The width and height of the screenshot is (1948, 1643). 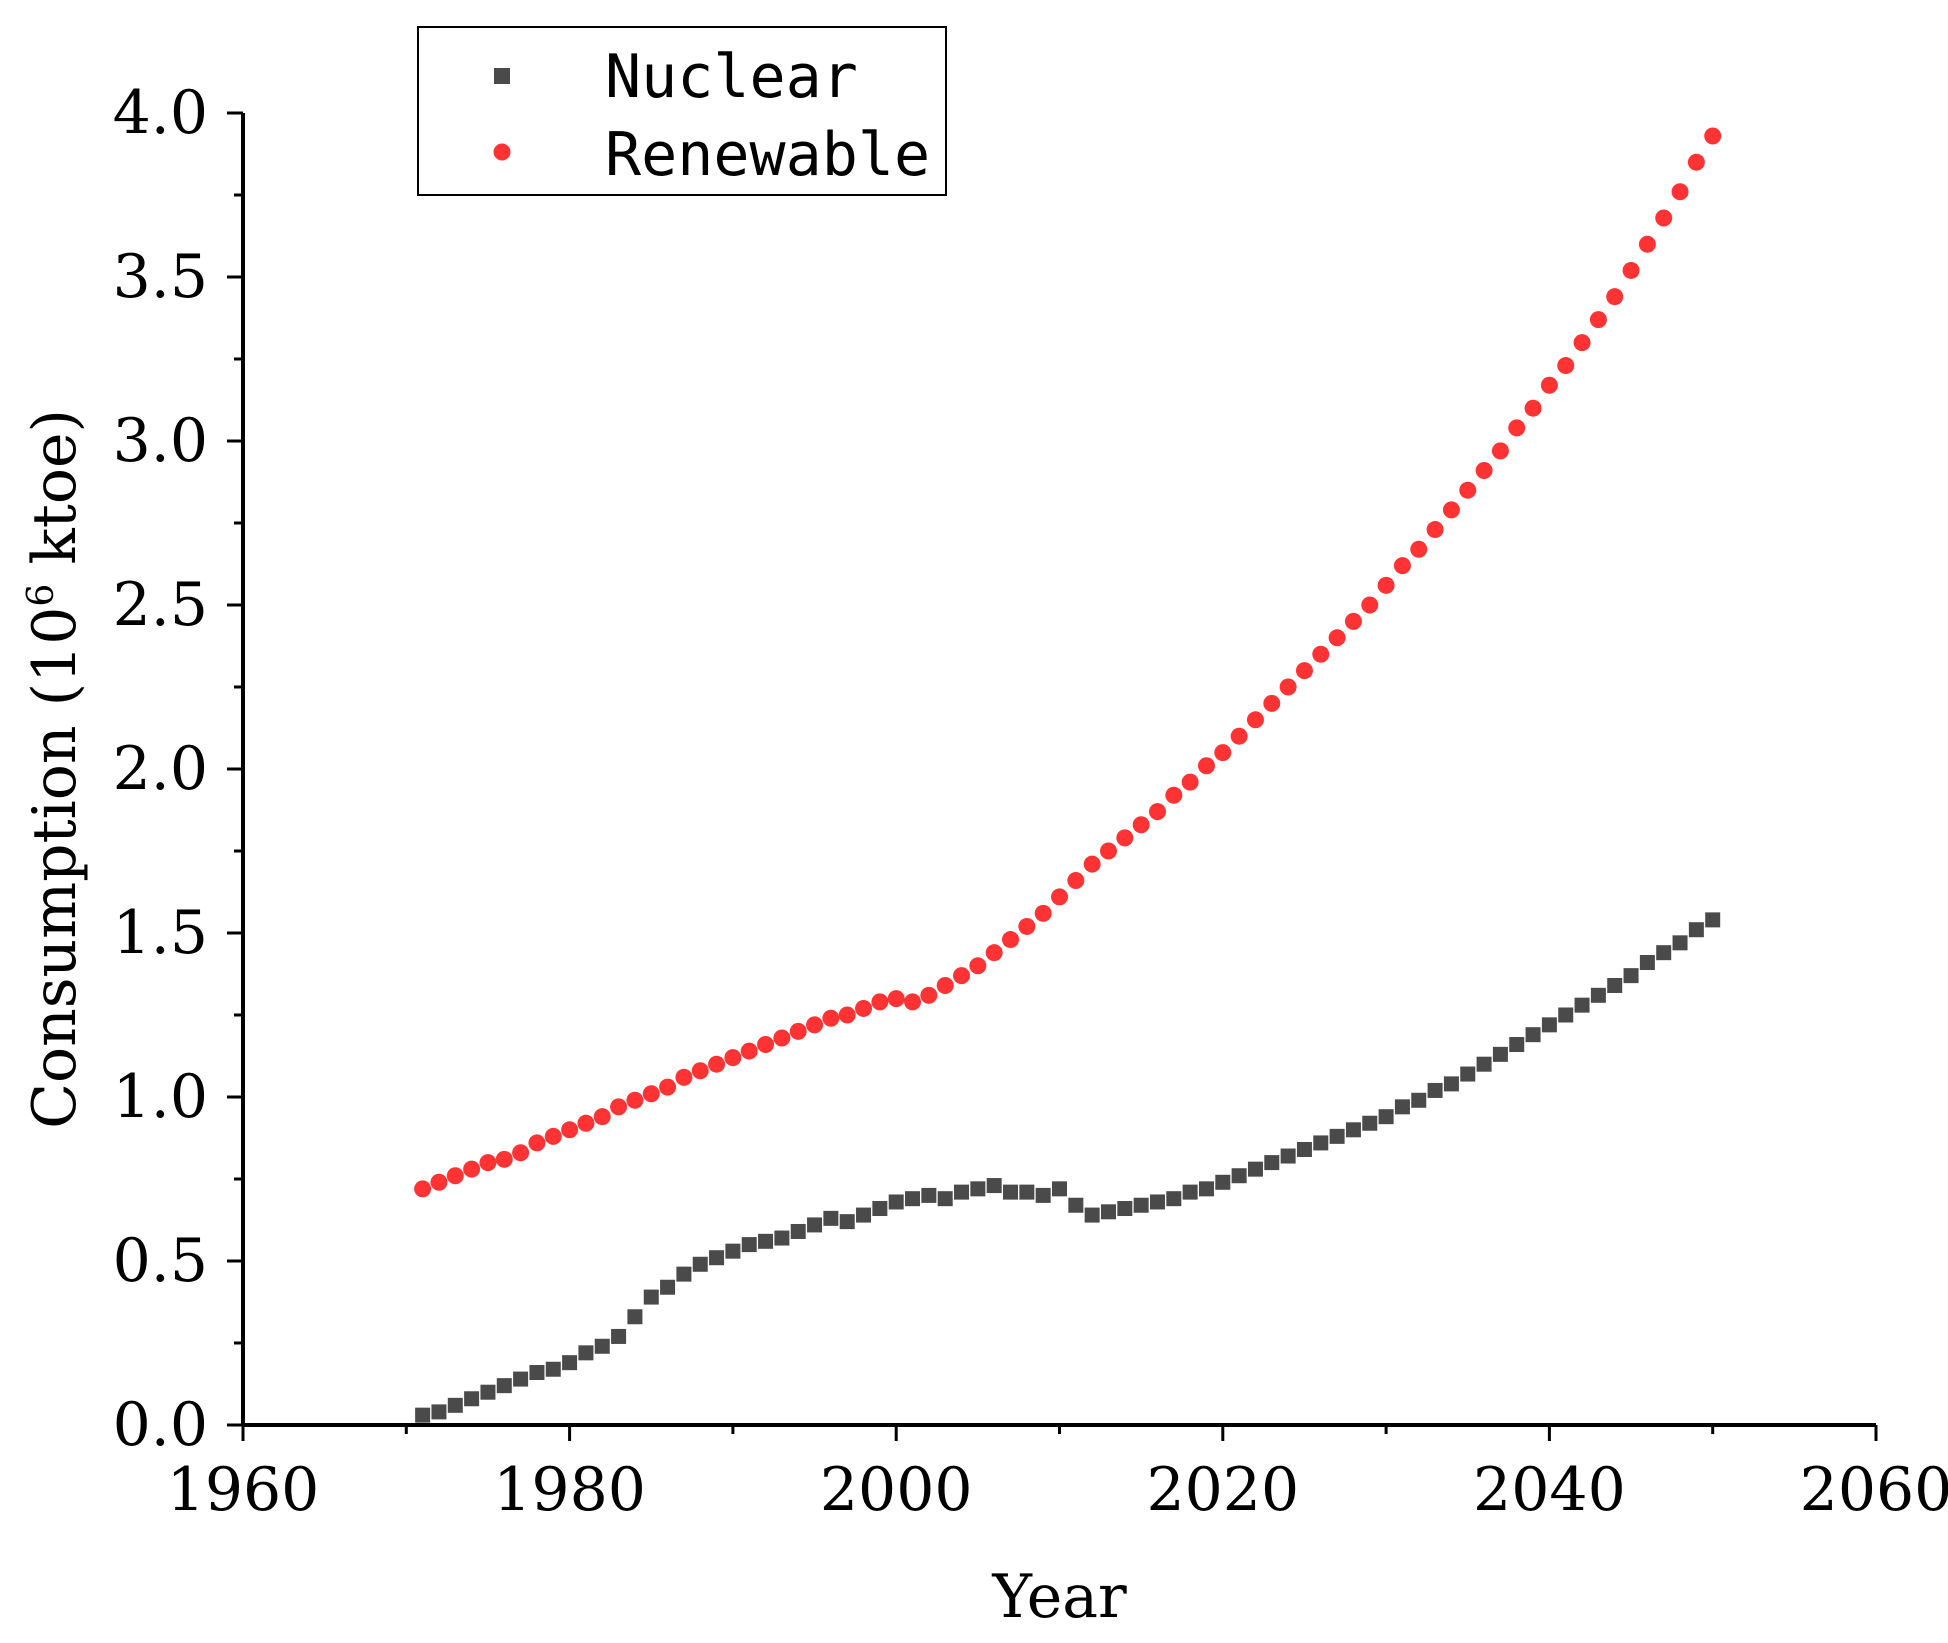 What do you see at coordinates (896, 1490) in the screenshot?
I see `x-tick-label: 2000` at bounding box center [896, 1490].